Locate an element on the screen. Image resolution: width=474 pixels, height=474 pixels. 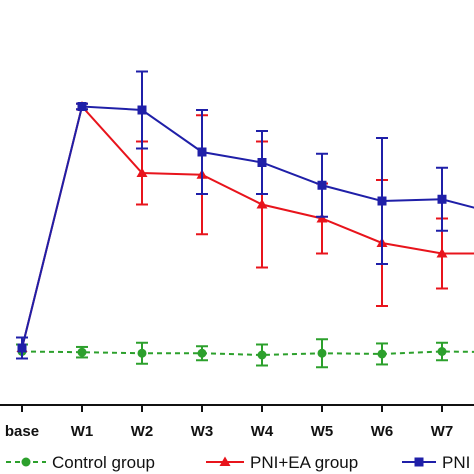
legend-label-pni-ea: PNI+EA group is located at coordinates (304, 462).